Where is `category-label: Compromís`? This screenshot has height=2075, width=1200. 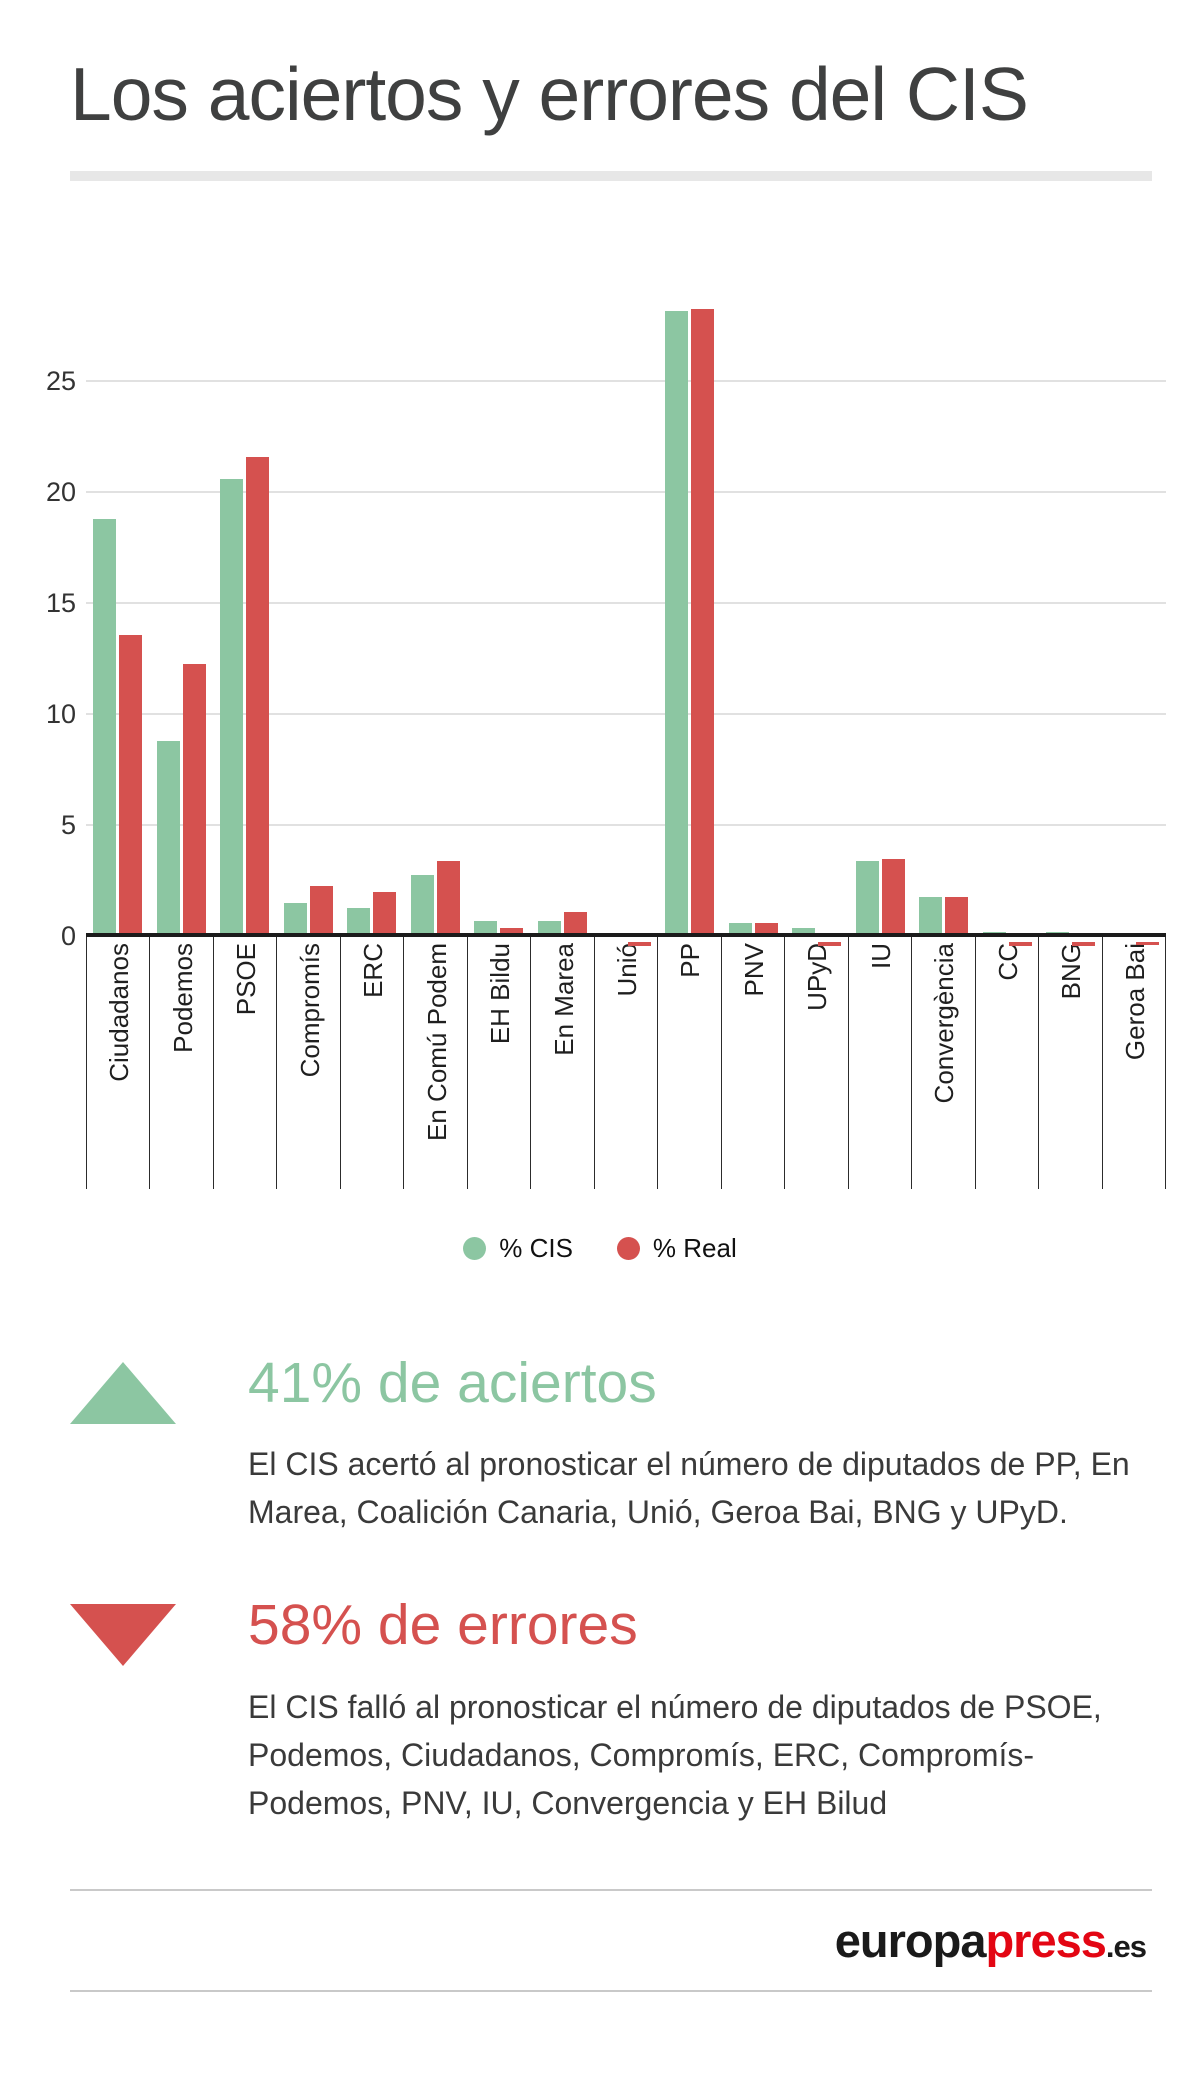
category-label: Compromís is located at coordinates (309, 1010).